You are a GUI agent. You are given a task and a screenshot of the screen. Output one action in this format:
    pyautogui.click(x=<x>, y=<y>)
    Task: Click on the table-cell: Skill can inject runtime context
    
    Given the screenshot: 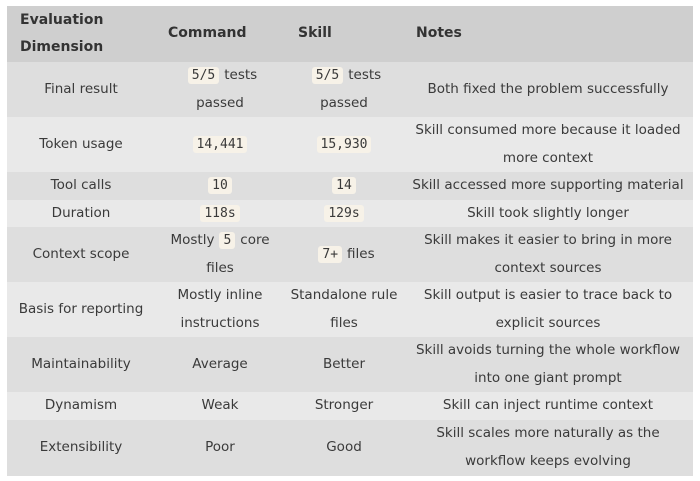 What is the action you would take?
    pyautogui.click(x=548, y=406)
    